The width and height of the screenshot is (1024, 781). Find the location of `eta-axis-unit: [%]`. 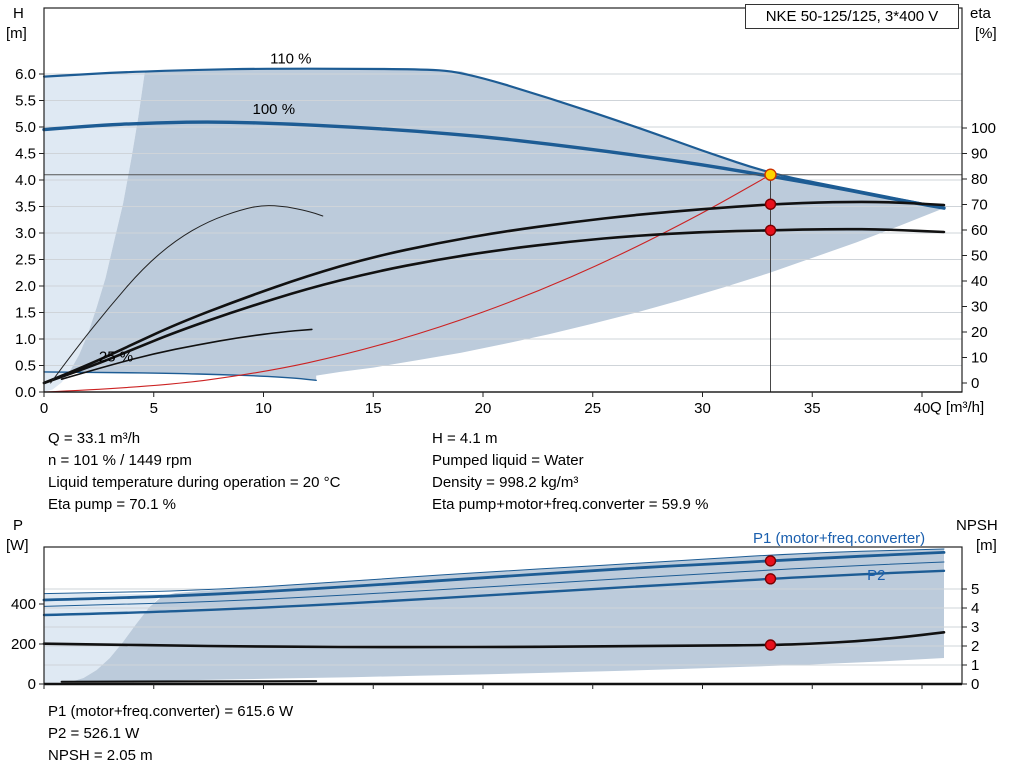

eta-axis-unit: [%] is located at coordinates (986, 33).